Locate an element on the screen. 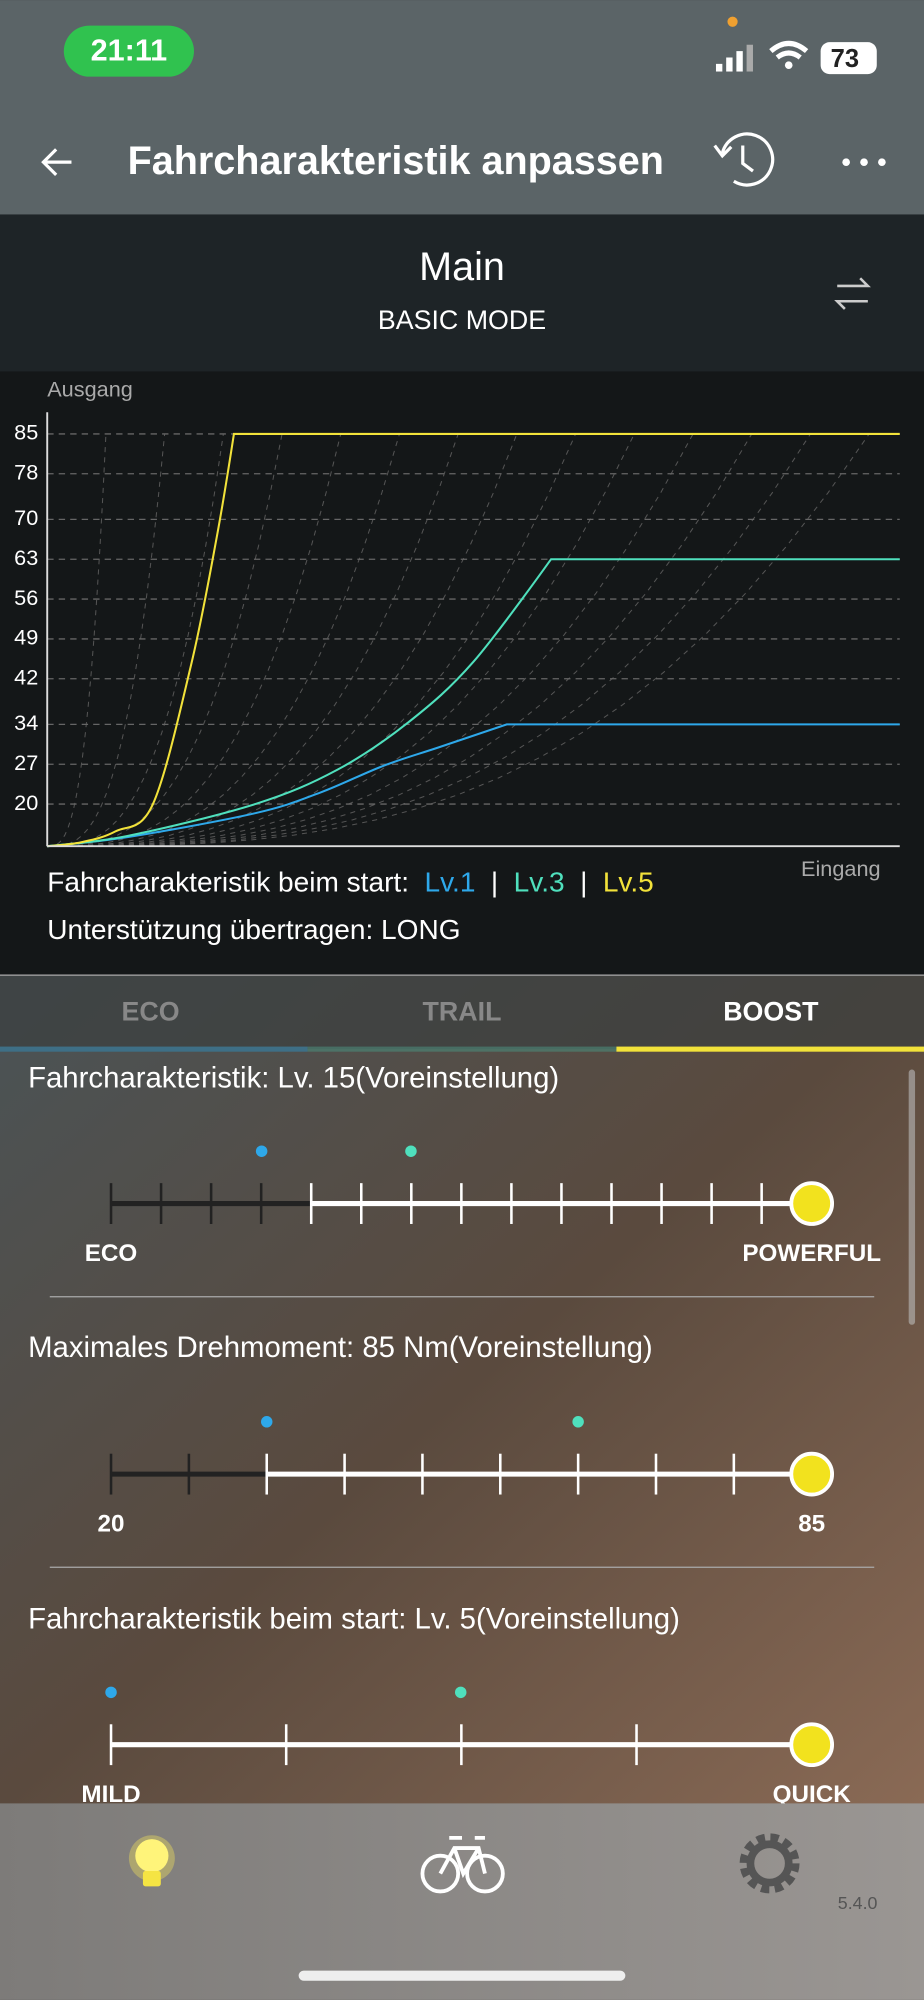 This screenshot has width=924, height=2000. menu-button is located at coordinates (864, 162).